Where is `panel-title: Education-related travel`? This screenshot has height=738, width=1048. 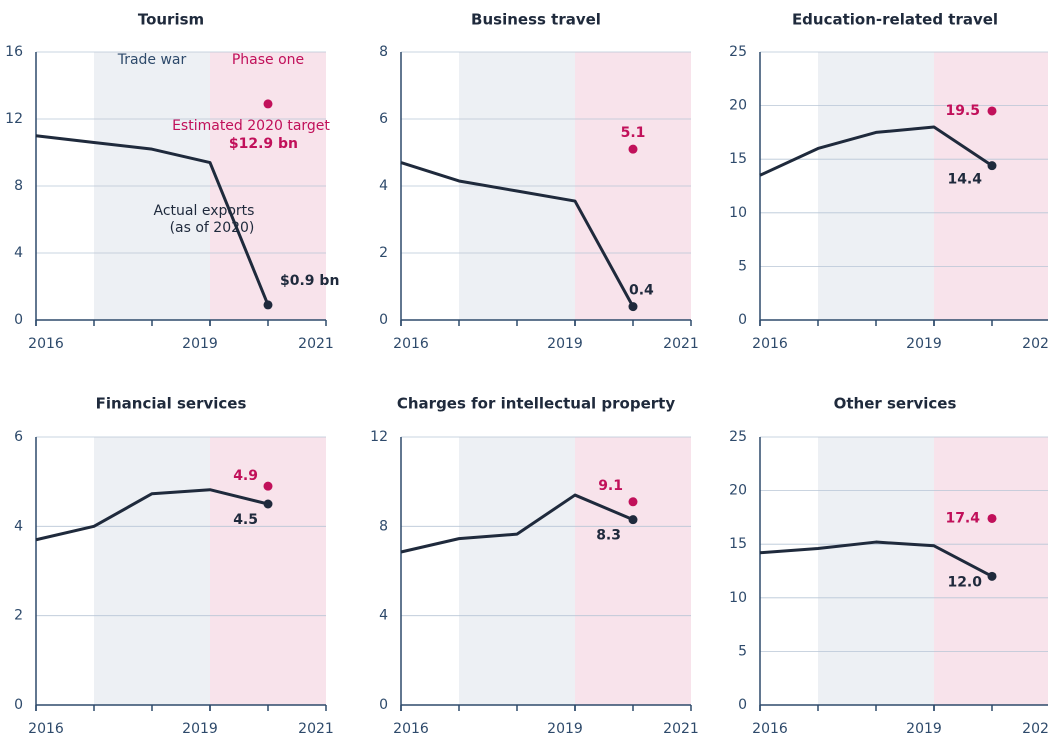
panel-title: Education-related travel is located at coordinates (895, 20).